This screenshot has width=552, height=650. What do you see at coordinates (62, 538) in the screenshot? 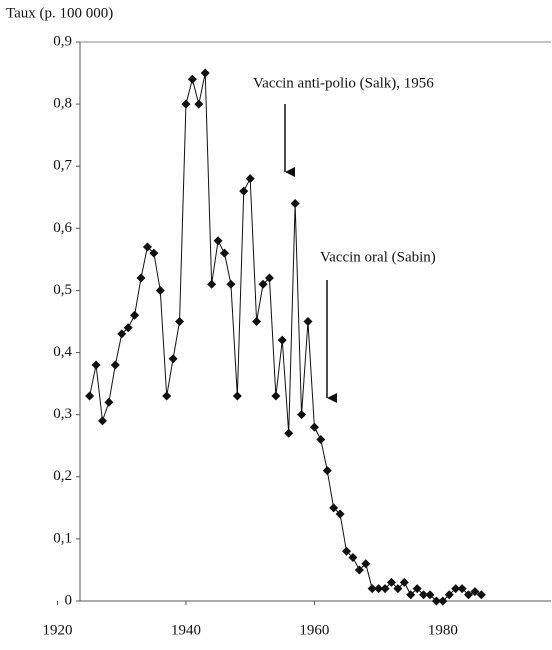
I see `y-tick-label: 0,1` at bounding box center [62, 538].